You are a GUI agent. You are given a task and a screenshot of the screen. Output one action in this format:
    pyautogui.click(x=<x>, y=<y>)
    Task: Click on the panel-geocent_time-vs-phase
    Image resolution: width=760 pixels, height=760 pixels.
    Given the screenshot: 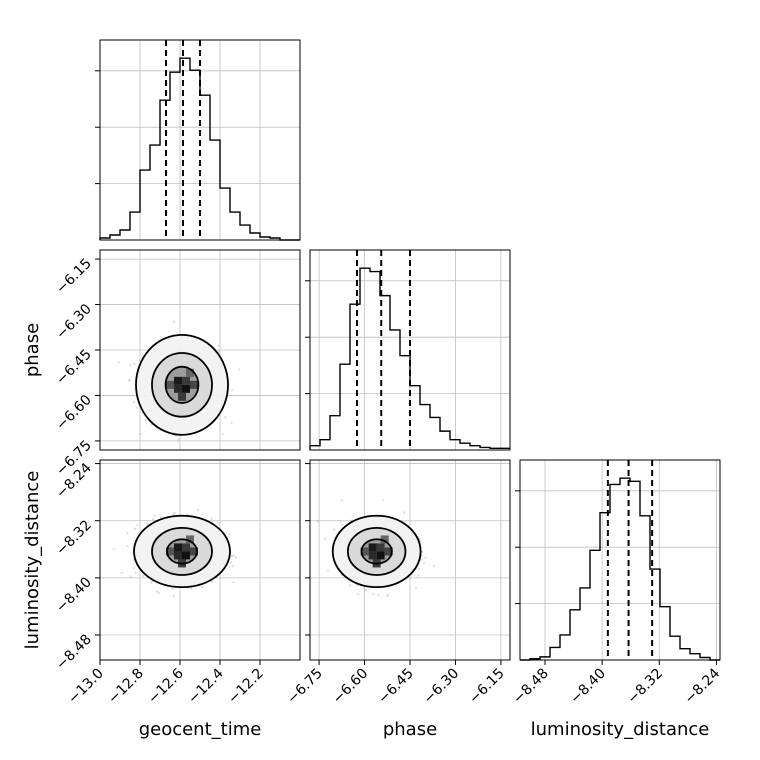 What is the action you would take?
    pyautogui.click(x=200, y=350)
    